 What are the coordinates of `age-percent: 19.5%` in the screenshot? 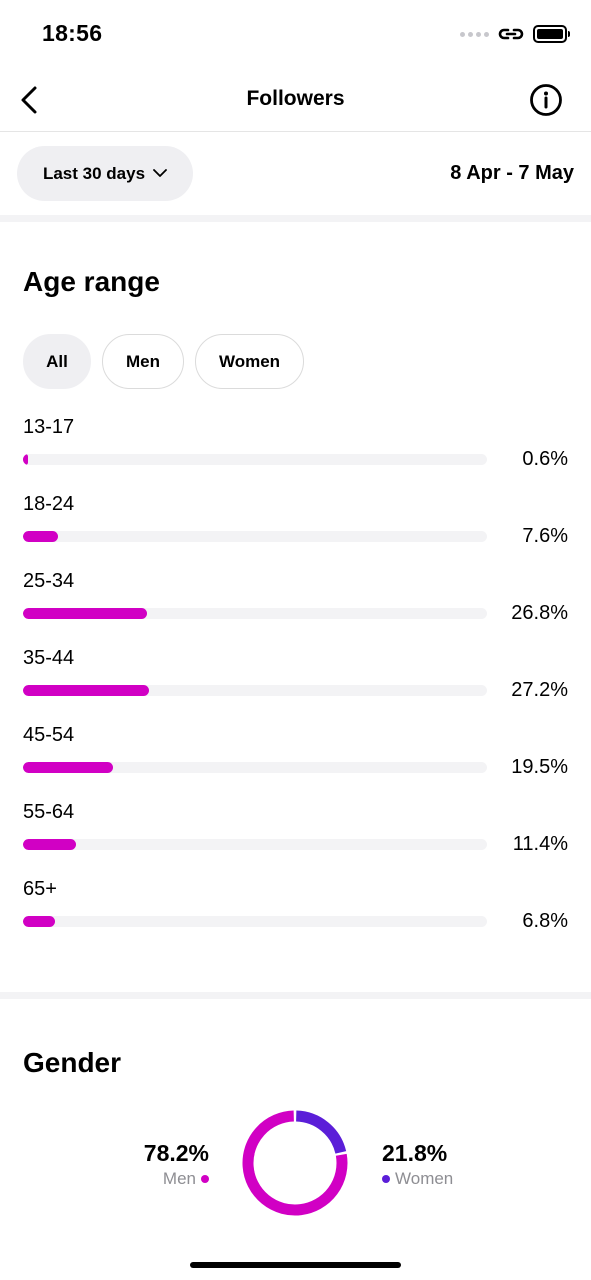 It's located at (539, 767).